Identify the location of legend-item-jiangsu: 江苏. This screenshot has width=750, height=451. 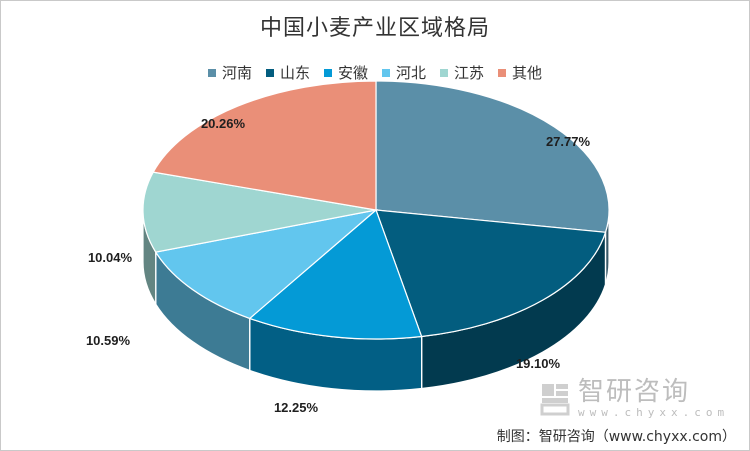
(462, 72).